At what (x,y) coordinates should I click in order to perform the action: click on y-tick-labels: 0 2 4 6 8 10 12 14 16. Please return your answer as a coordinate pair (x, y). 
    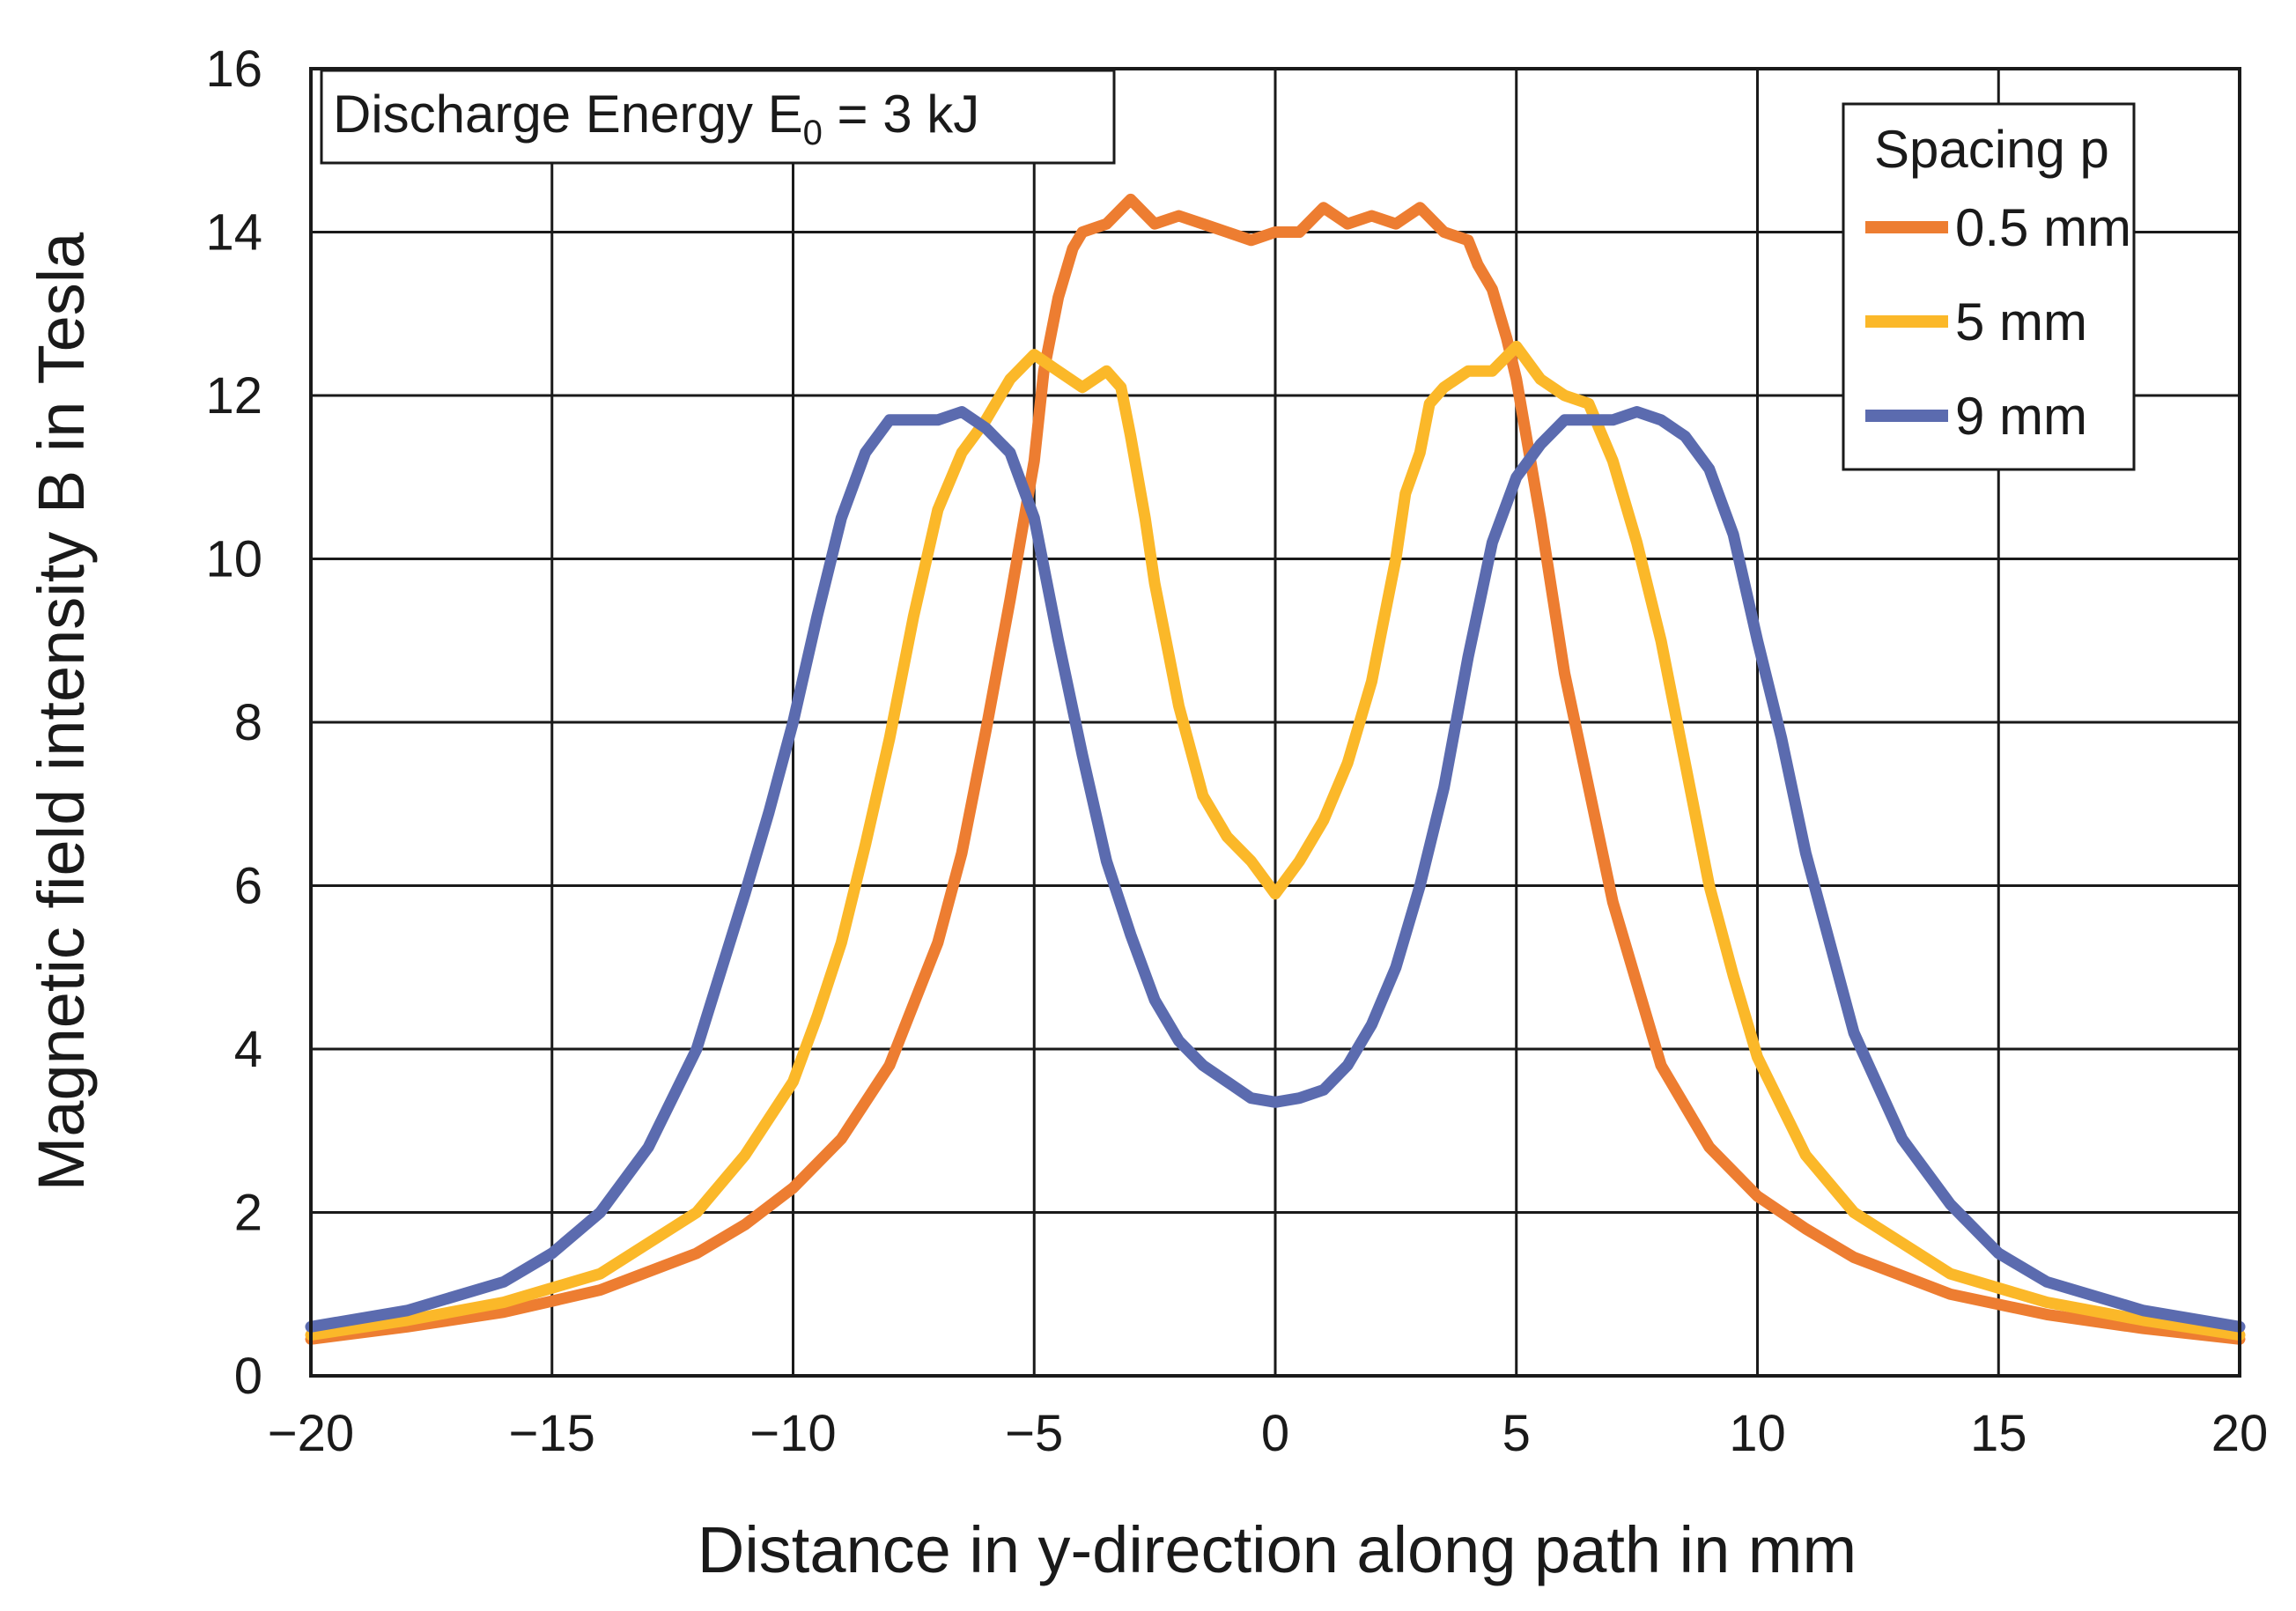
    Looking at the image, I should click on (234, 723).